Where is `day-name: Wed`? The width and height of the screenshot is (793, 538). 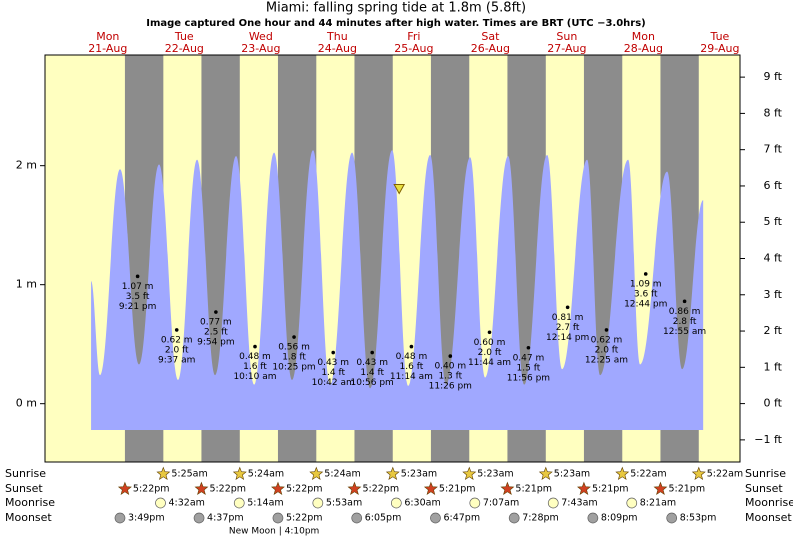
day-name: Wed is located at coordinates (261, 36).